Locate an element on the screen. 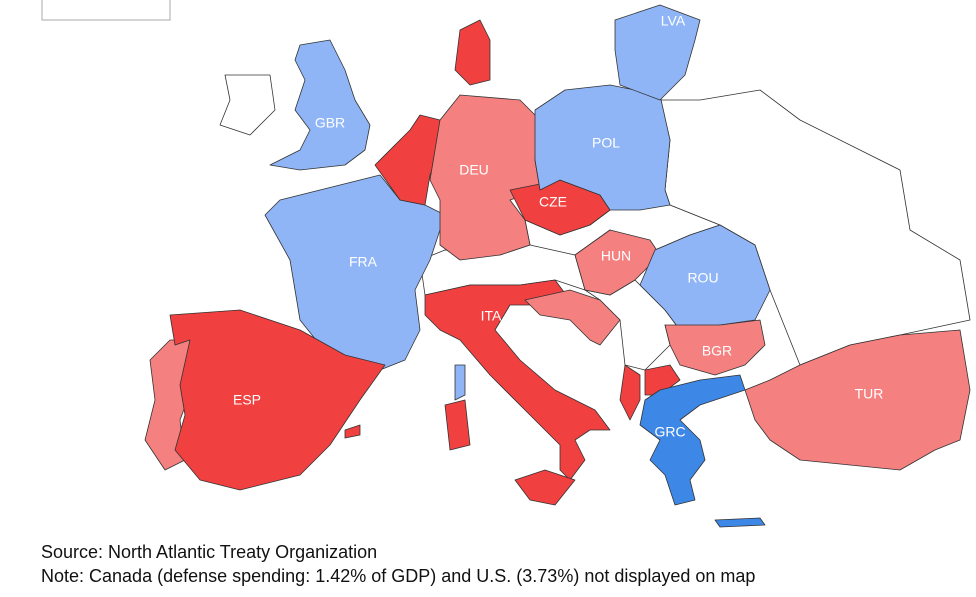 The width and height of the screenshot is (976, 597). legend-box is located at coordinates (106, 10).